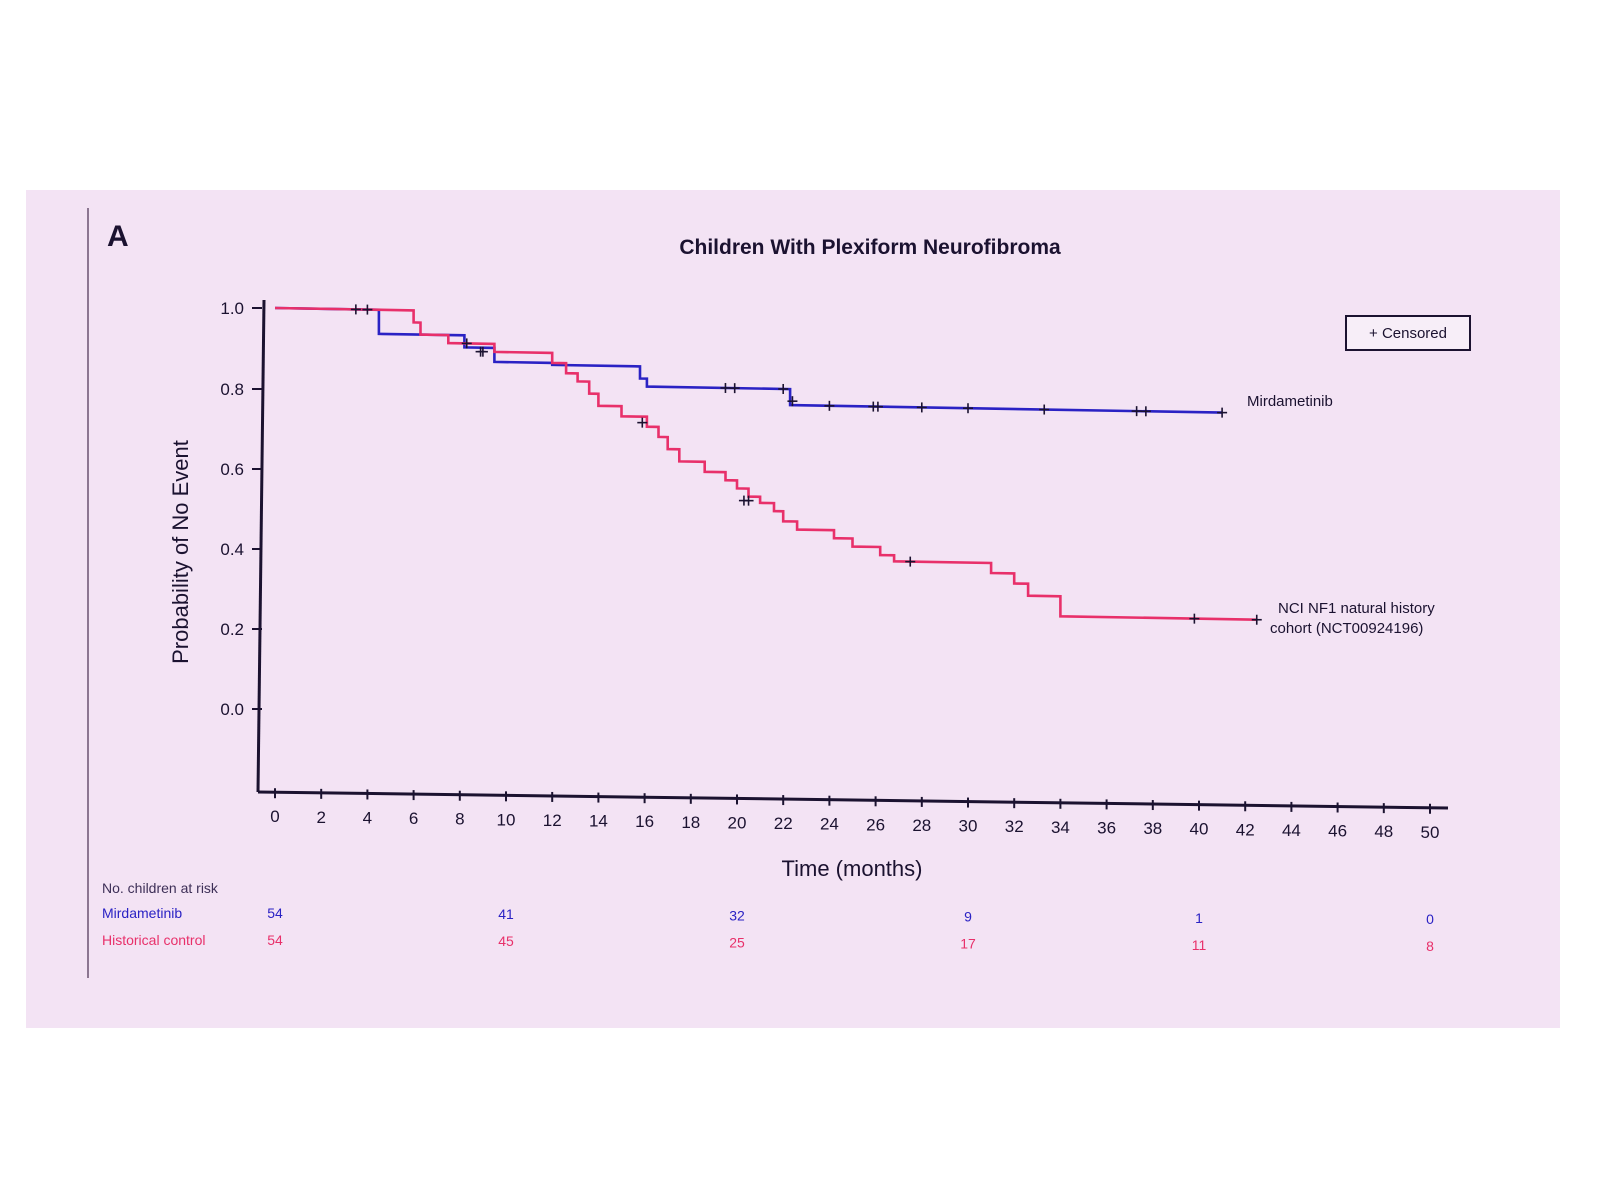  Describe the element at coordinates (232, 709) in the screenshot. I see `y-tick-label-0.0: 0.0` at that location.